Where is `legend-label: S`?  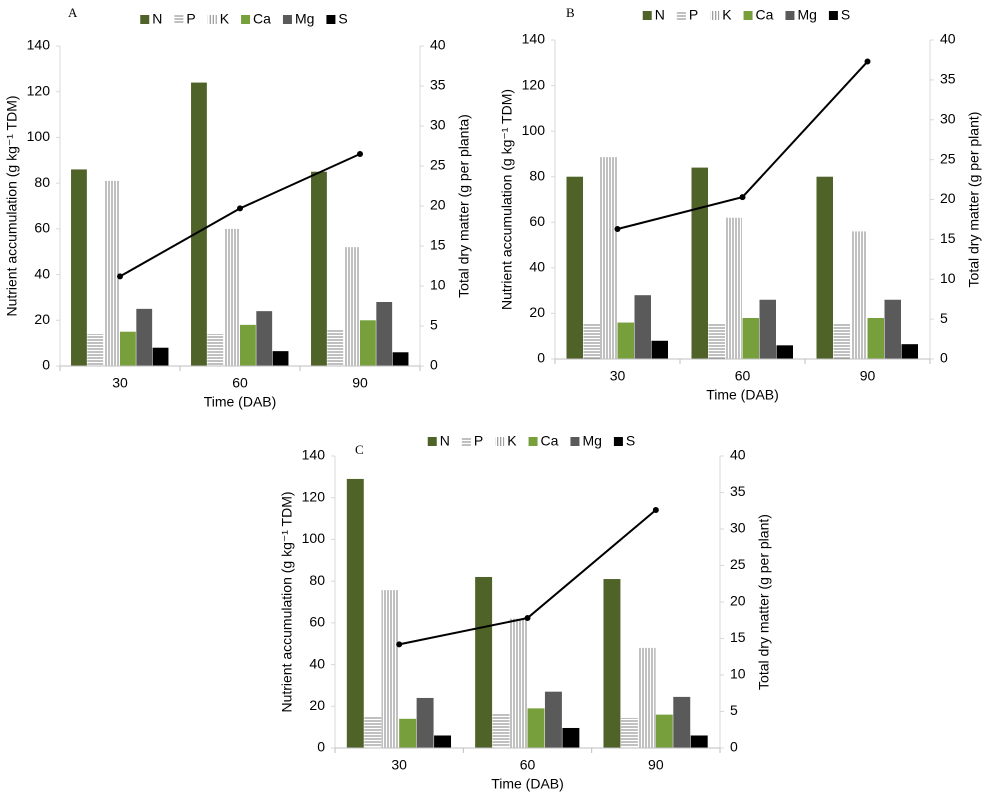
legend-label: S is located at coordinates (630, 441).